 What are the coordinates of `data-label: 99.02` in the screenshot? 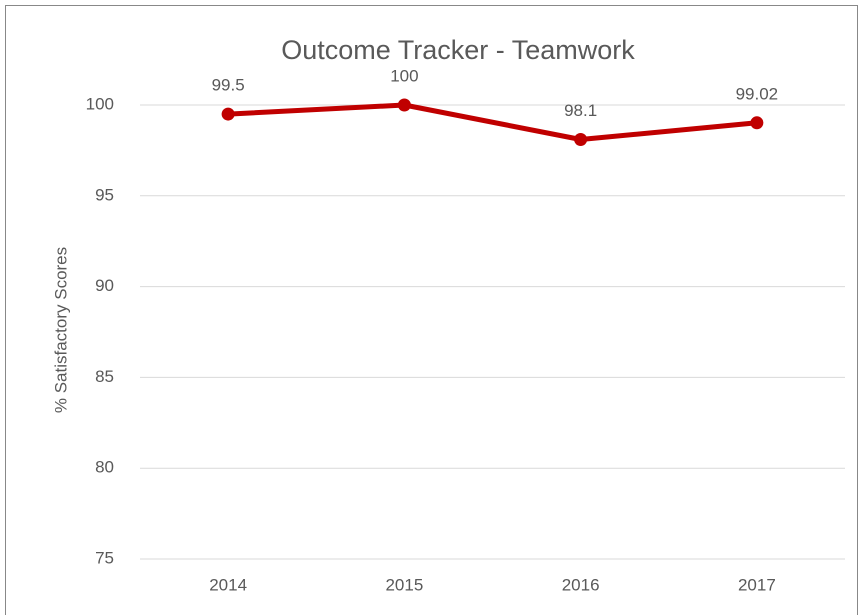 It's located at (757, 93).